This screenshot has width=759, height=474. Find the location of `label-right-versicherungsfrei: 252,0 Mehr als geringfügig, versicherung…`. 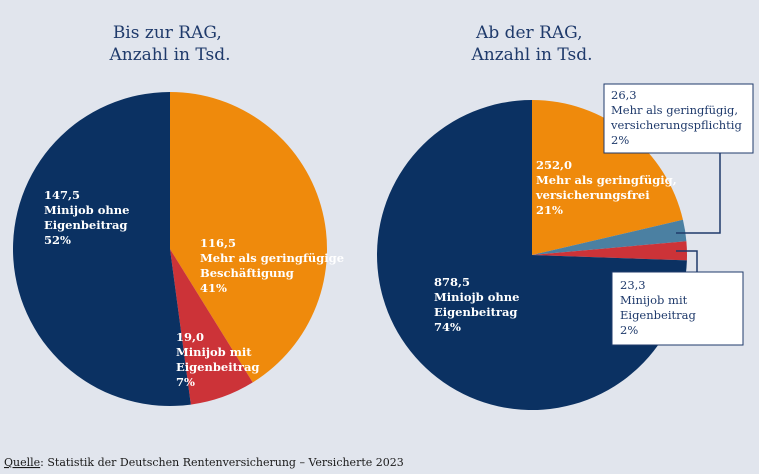

label-right-versicherungsfrei: 252,0 Mehr als geringfügig, versicherung… is located at coordinates (608, 187).